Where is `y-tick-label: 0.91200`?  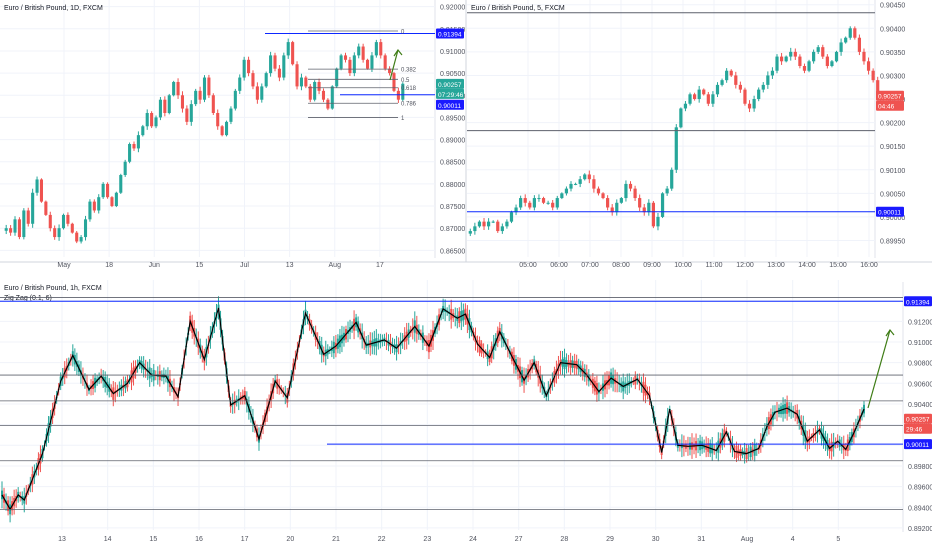
y-tick-label: 0.91200 is located at coordinates (920, 322).